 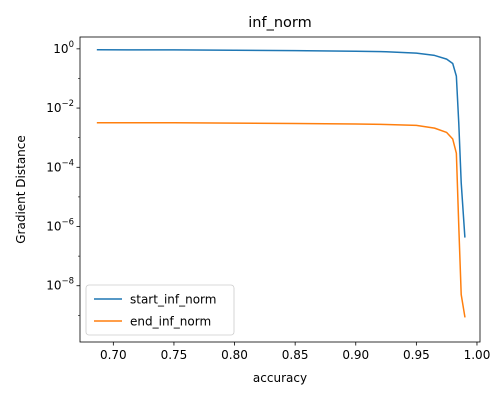 I want to click on x-tick-label: 0.75, so click(x=174, y=355).